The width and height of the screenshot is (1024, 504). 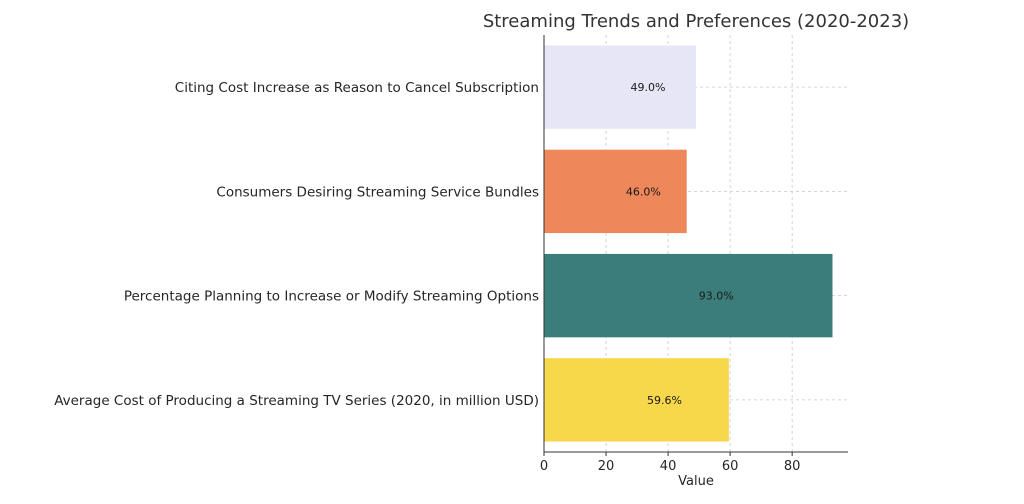 I want to click on data-labels: 49.0% 46.0% 93.0% 59.6%, so click(x=680, y=244).